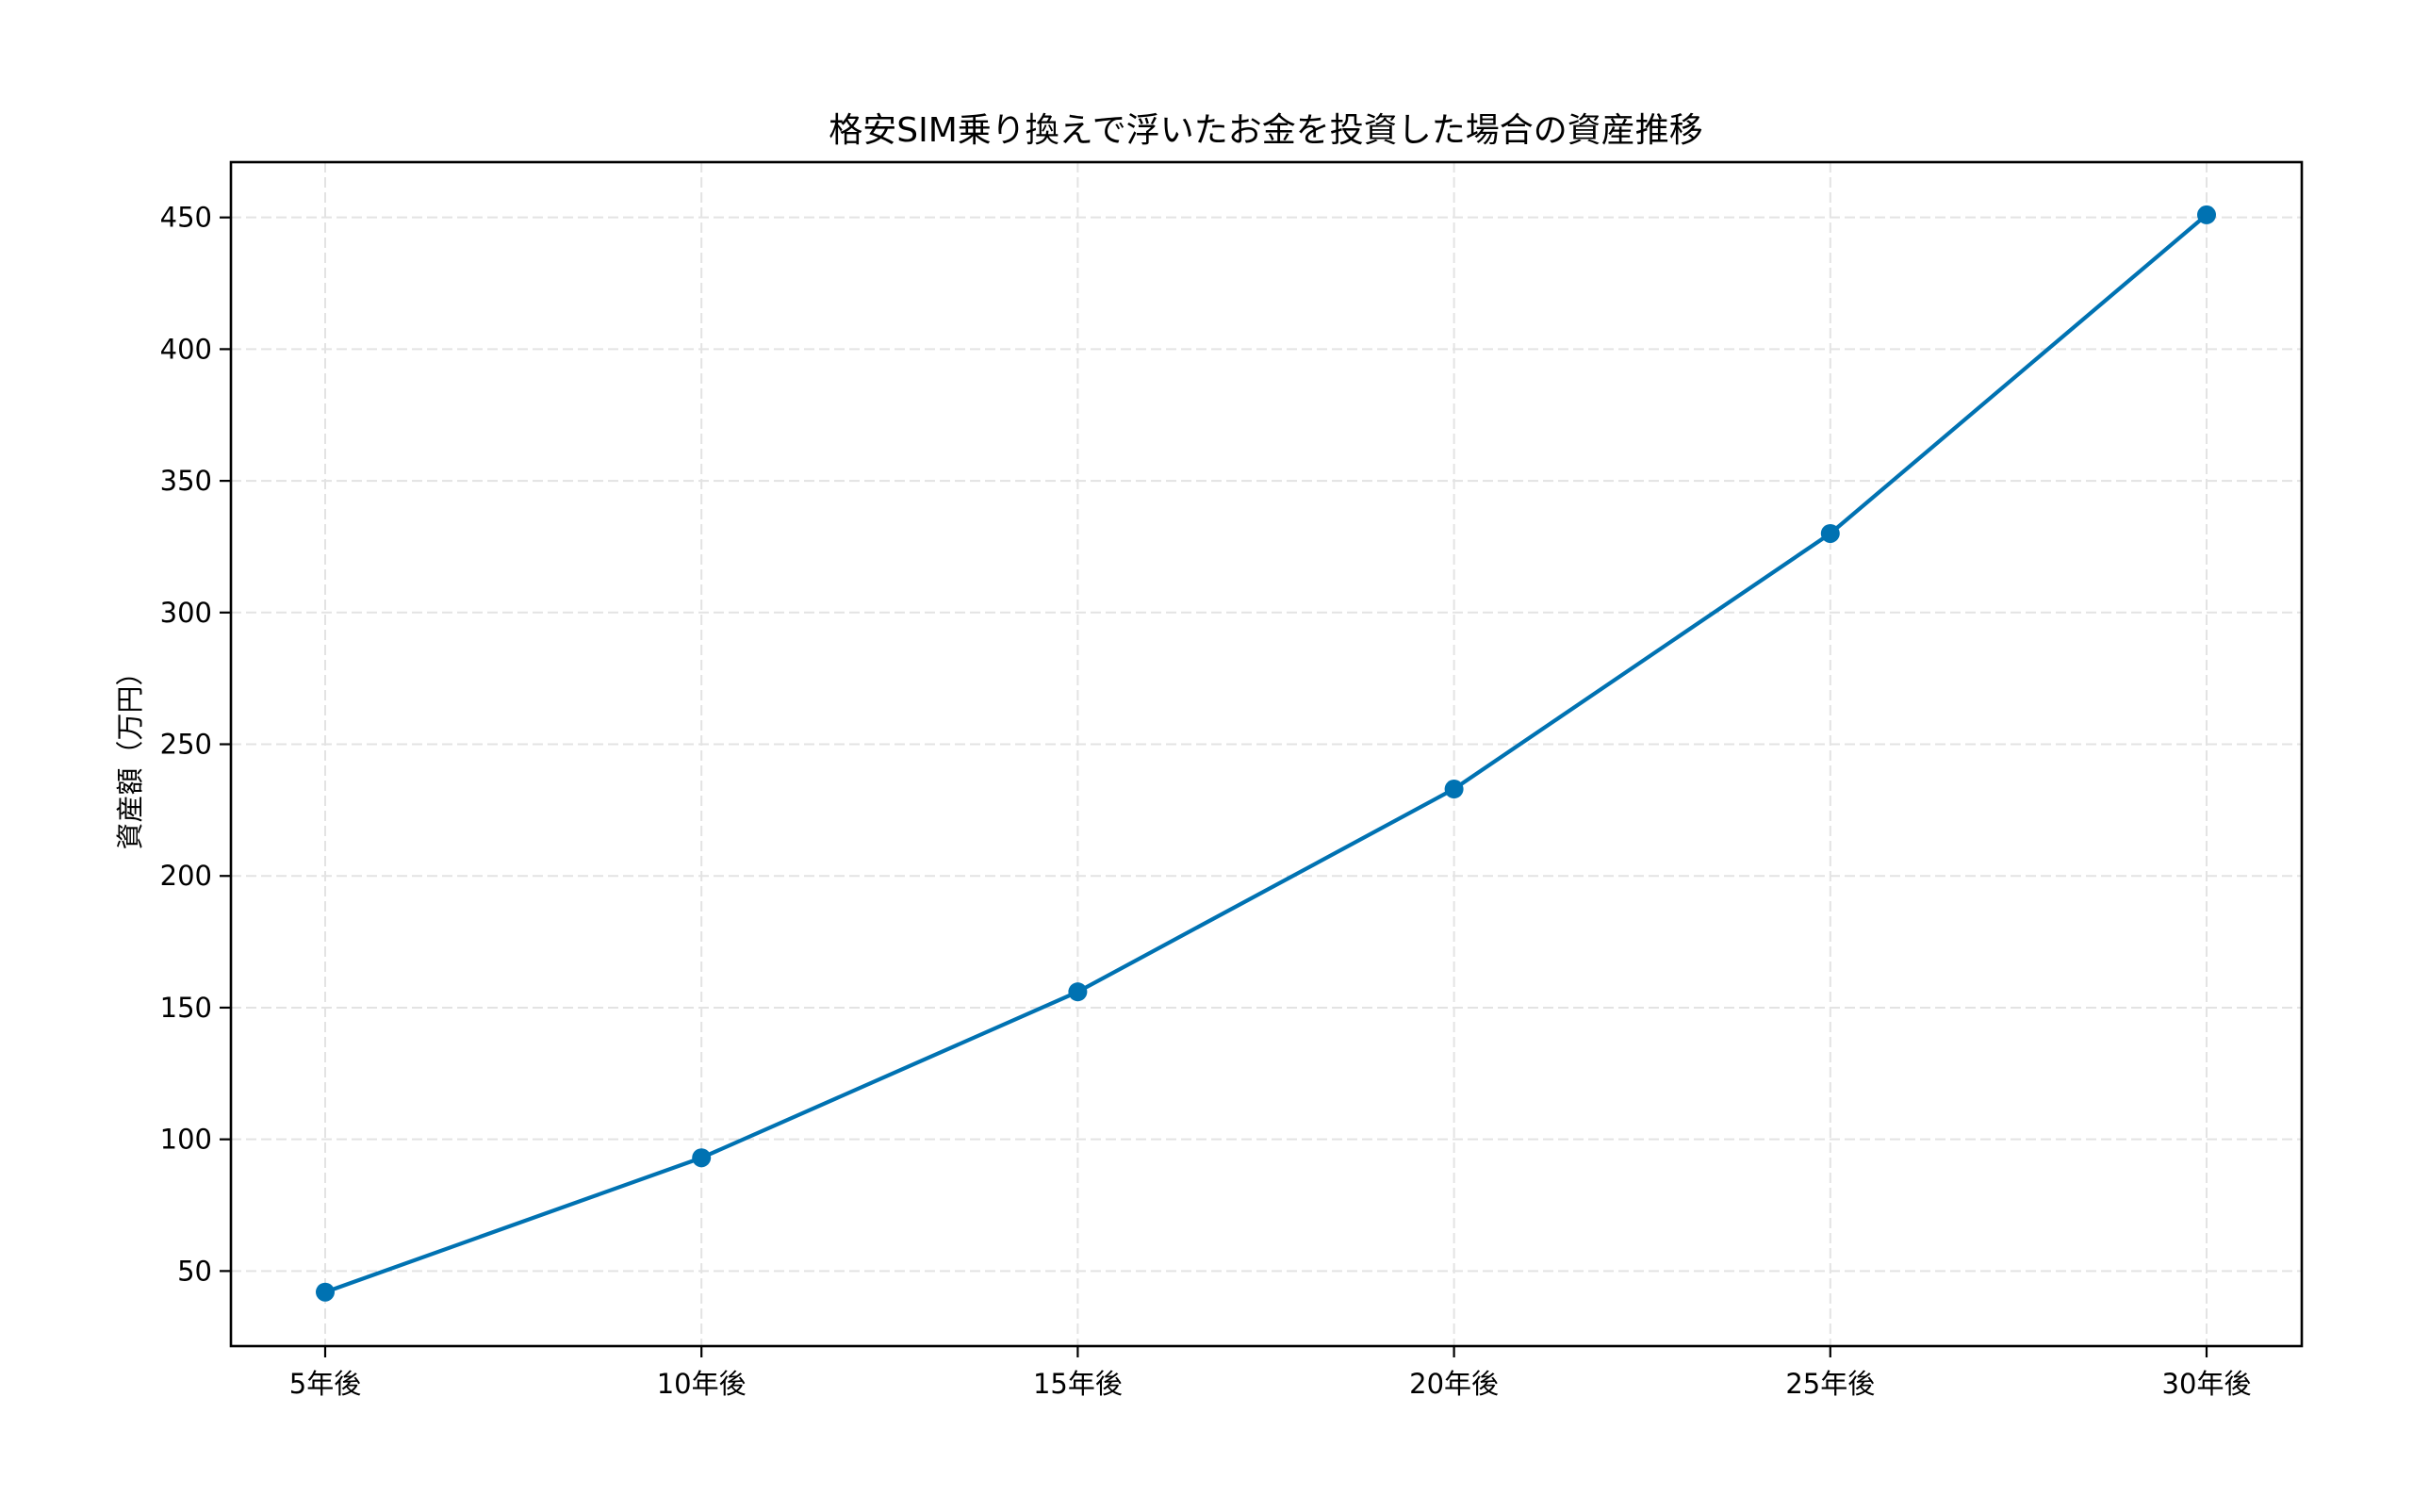 The width and height of the screenshot is (2413, 1512). What do you see at coordinates (325, 1384) in the screenshot?
I see `x-tick-label: 5年後` at bounding box center [325, 1384].